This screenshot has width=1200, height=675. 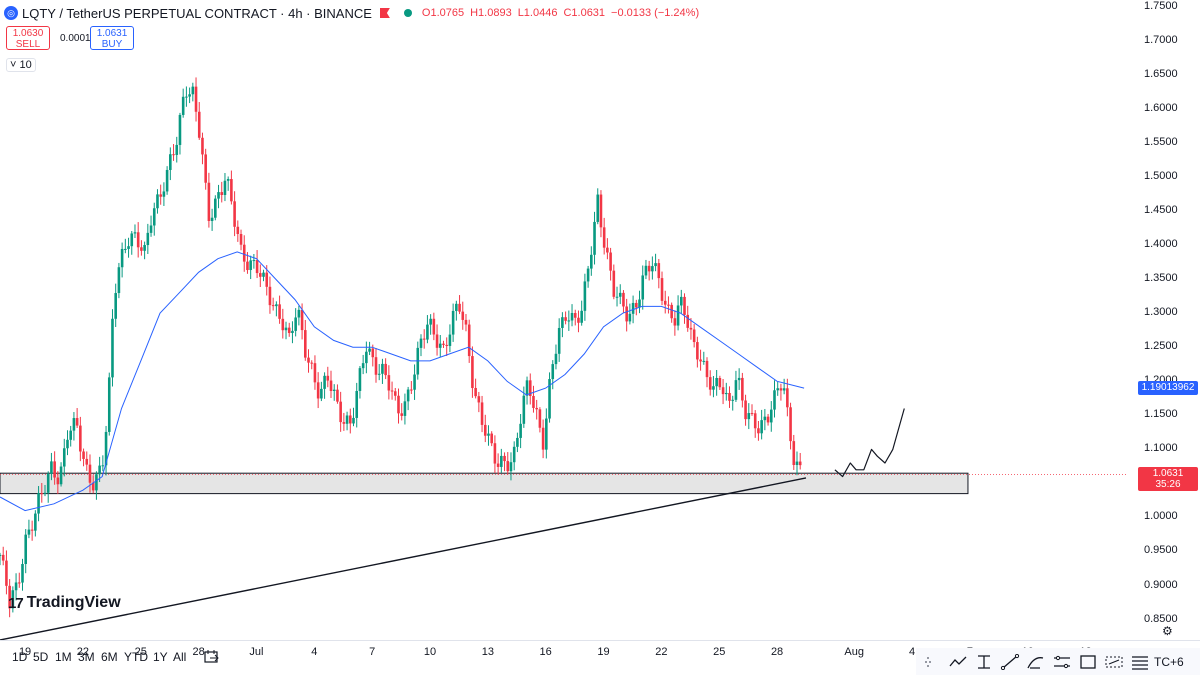 I want to click on timeframe-1m: 1M, so click(x=63, y=657).